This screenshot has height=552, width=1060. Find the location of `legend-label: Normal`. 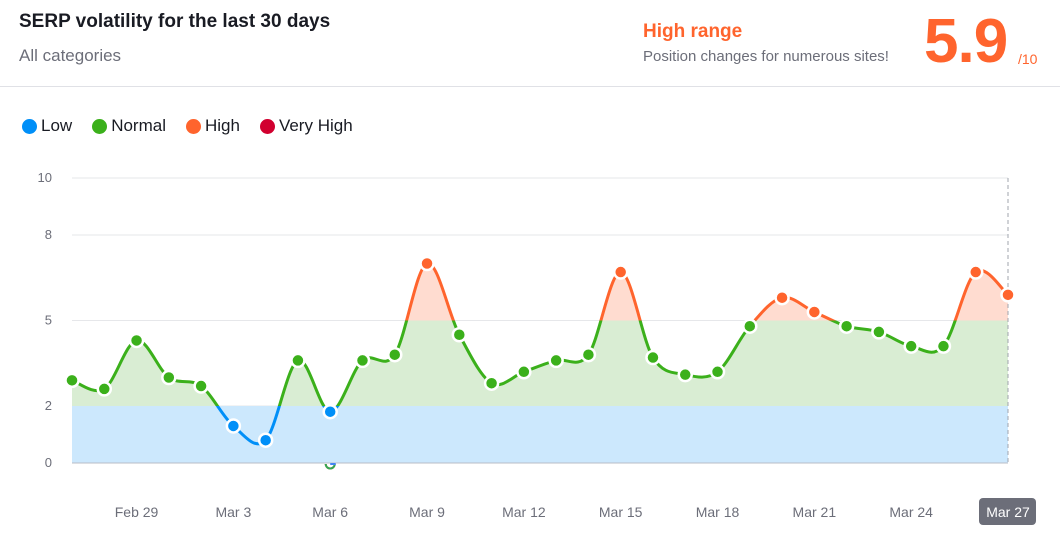

legend-label: Normal is located at coordinates (138, 125).